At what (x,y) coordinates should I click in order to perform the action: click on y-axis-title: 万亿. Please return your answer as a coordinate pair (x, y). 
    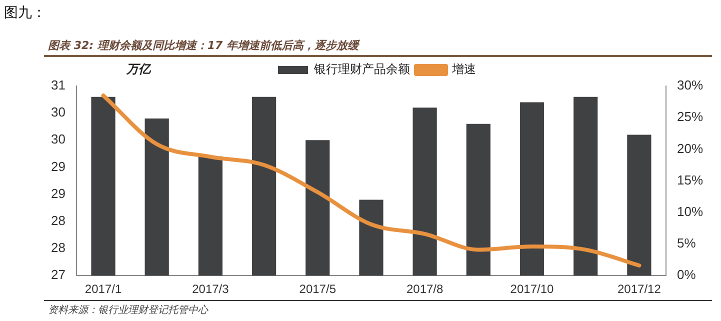
    Looking at the image, I should click on (138, 69).